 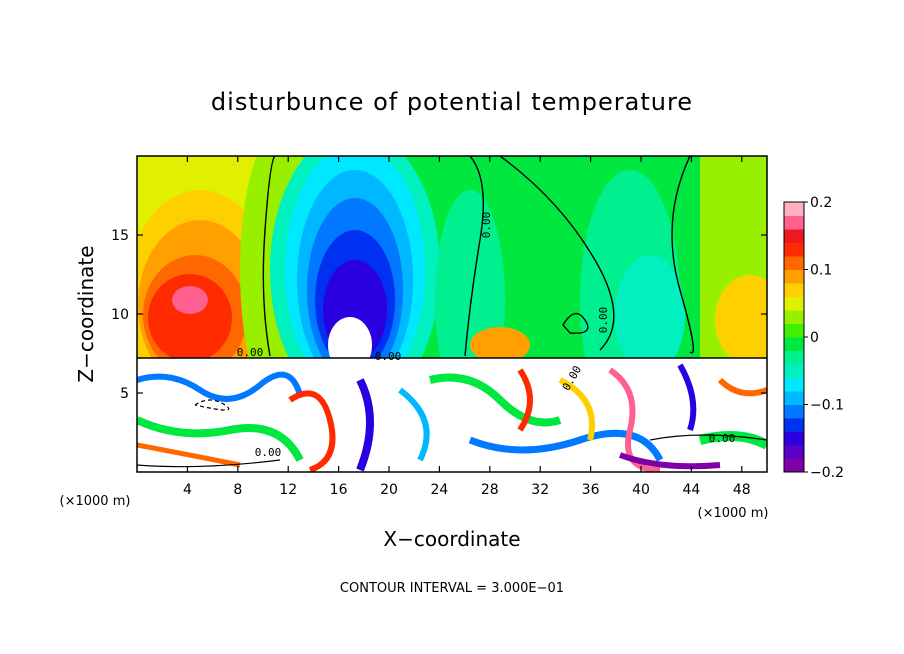 I want to click on y-axis-label: Z−coordinate, so click(x=86, y=313).